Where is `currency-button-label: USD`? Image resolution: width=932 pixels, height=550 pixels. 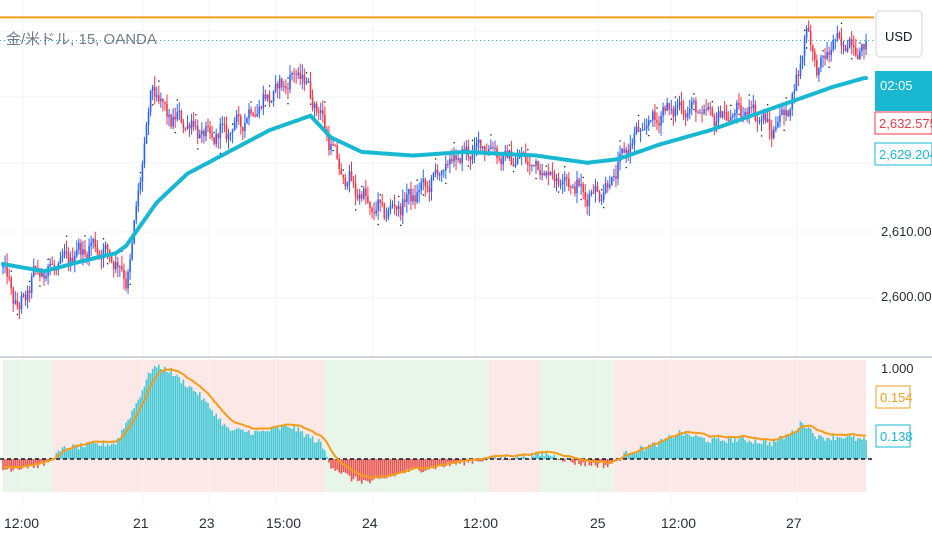
currency-button-label: USD is located at coordinates (898, 36).